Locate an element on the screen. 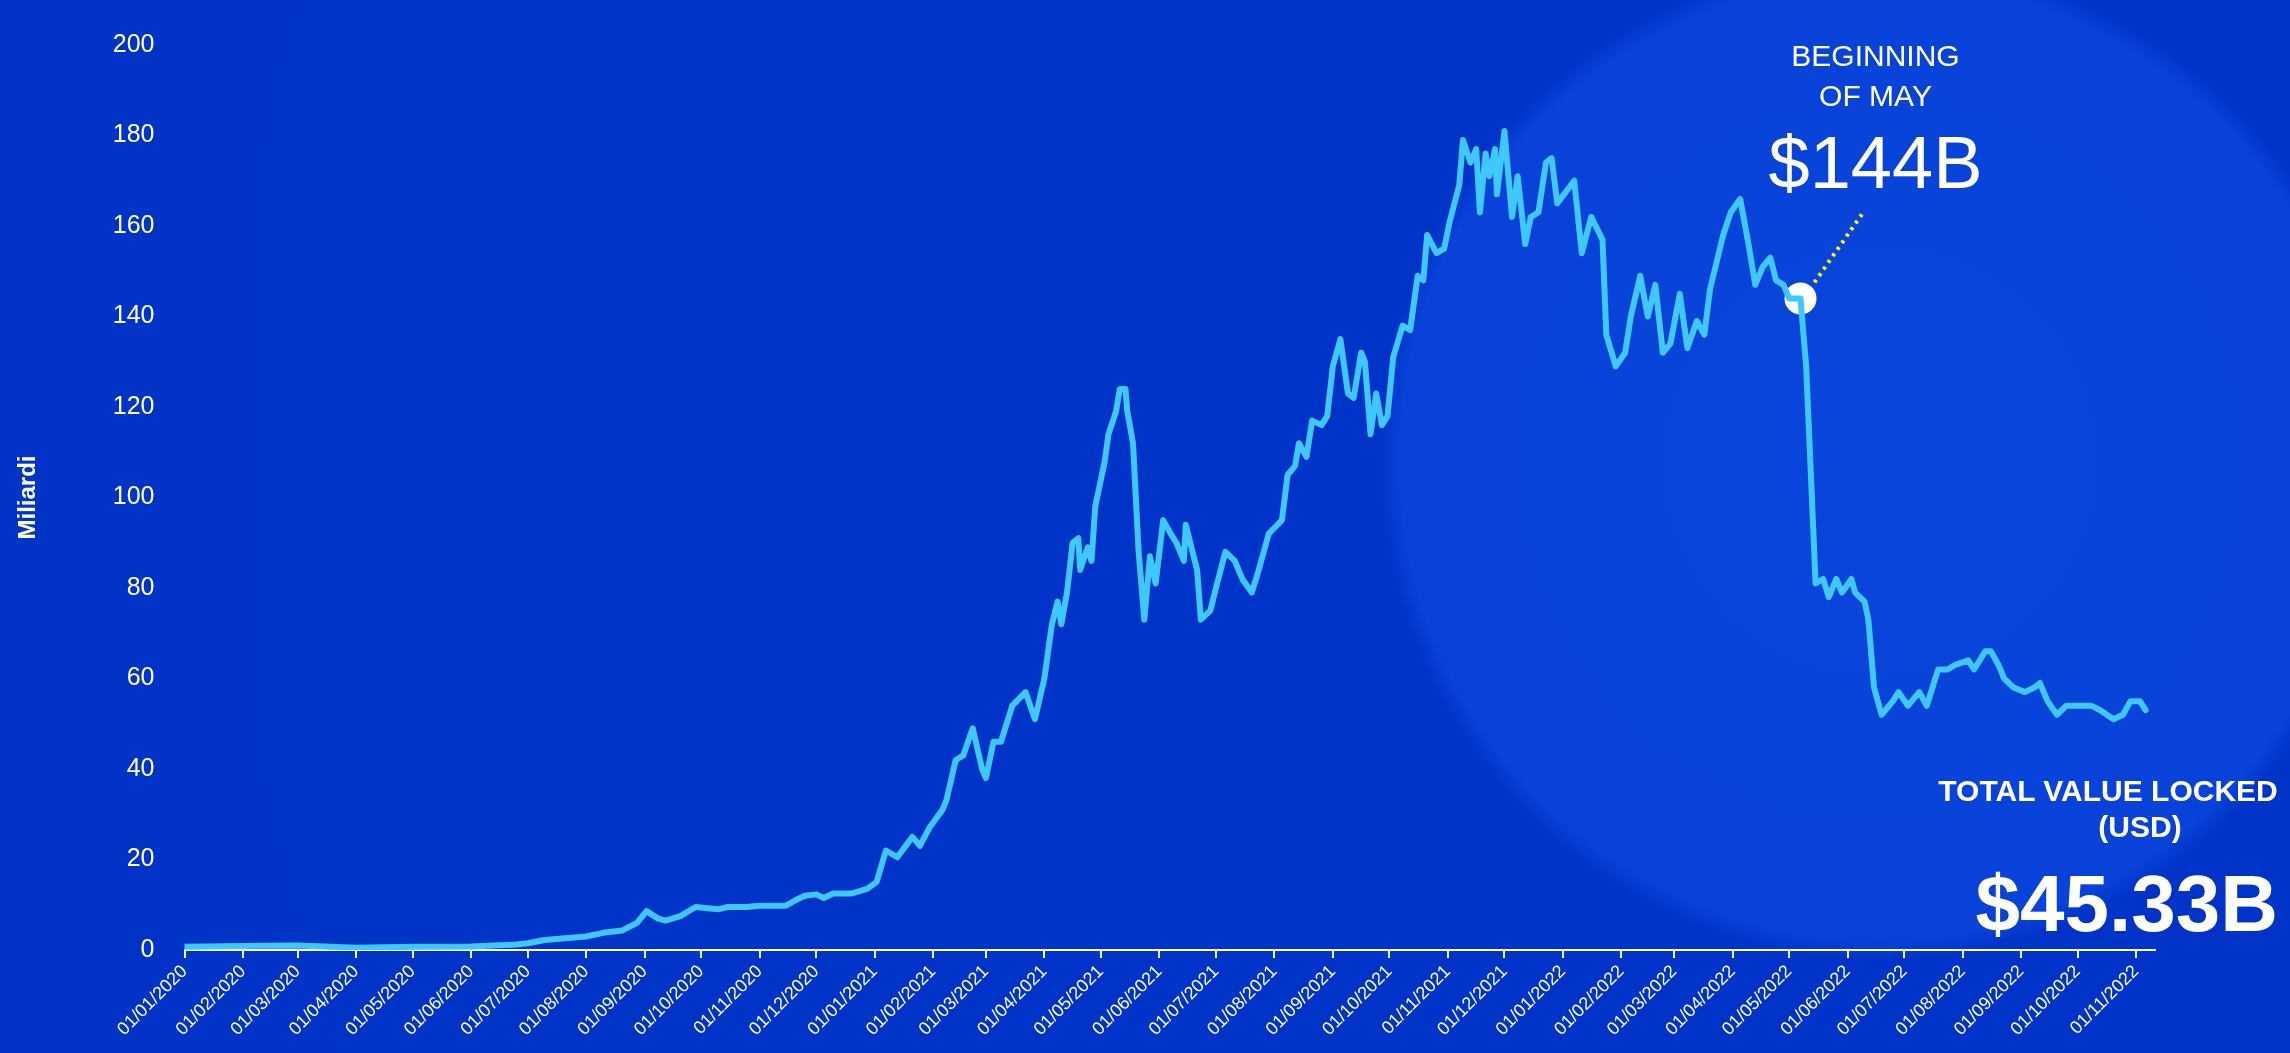 The image size is (2290, 1053). y-tick-label: 140 is located at coordinates (133, 314).